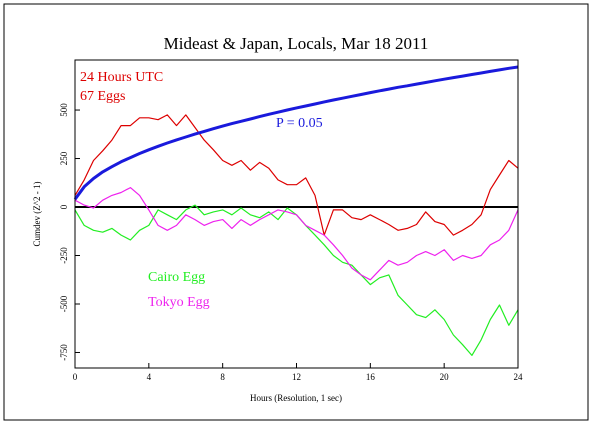 The width and height of the screenshot is (596, 427). Describe the element at coordinates (103, 96) in the screenshot. I see `annotation: 67 Eggs` at that location.